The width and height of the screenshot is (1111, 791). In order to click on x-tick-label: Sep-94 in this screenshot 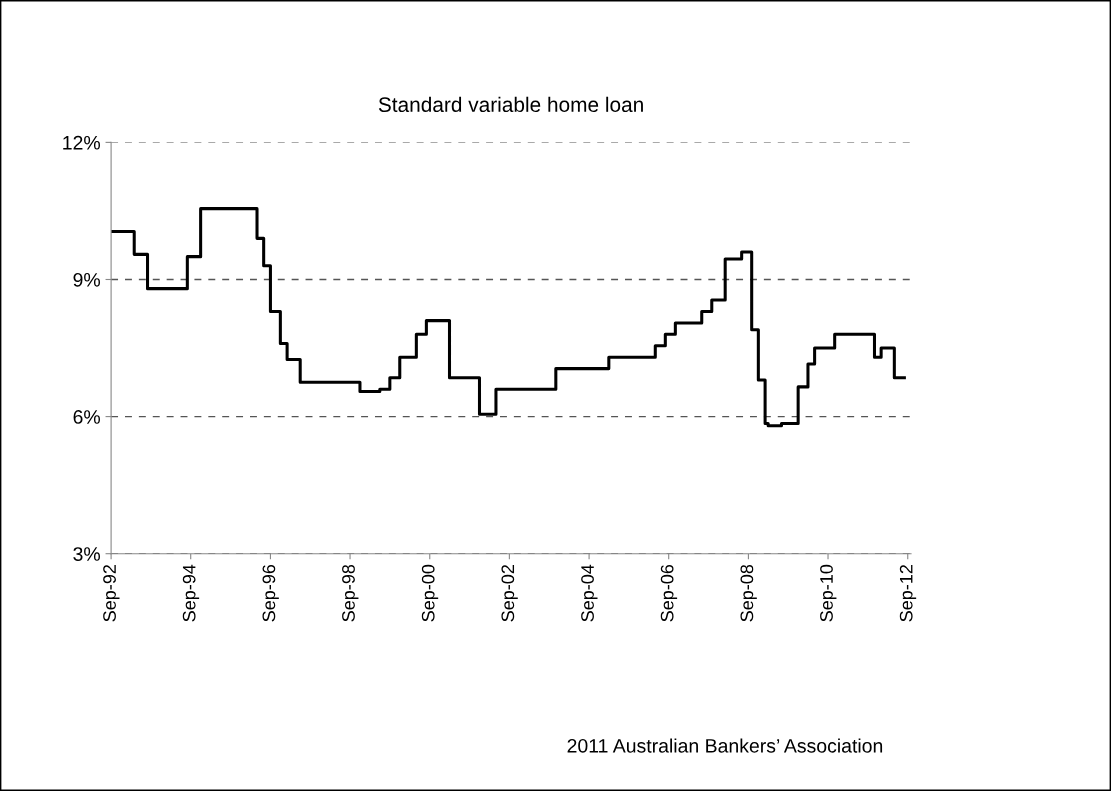, I will do `click(191, 593)`.